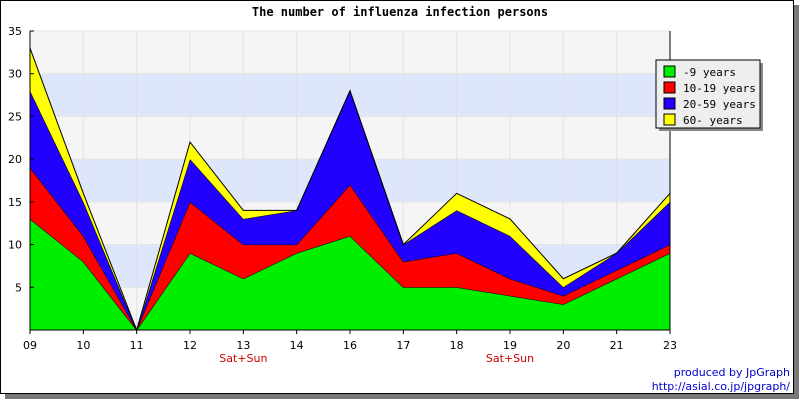  I want to click on x-tick-label-10: 10, so click(83, 345).